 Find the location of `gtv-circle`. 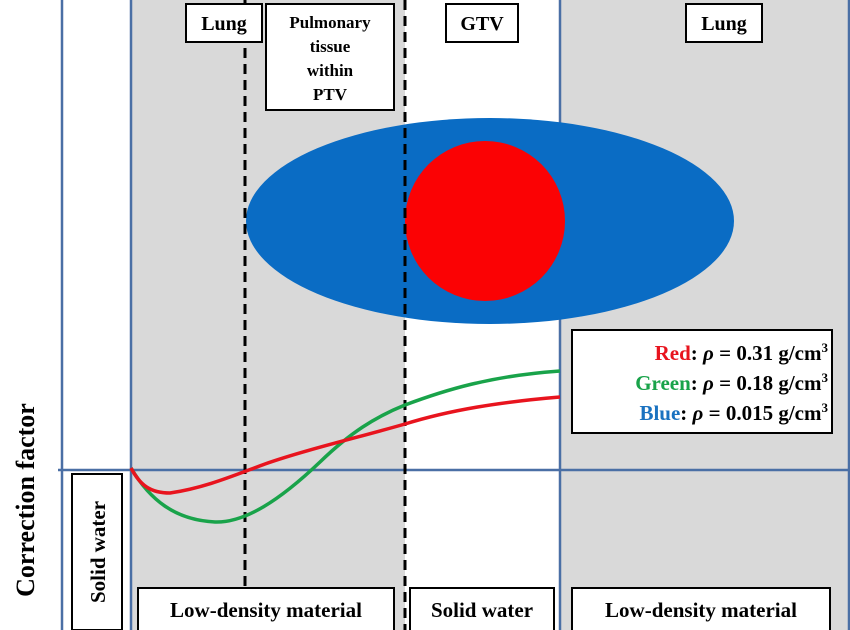

gtv-circle is located at coordinates (485, 221).